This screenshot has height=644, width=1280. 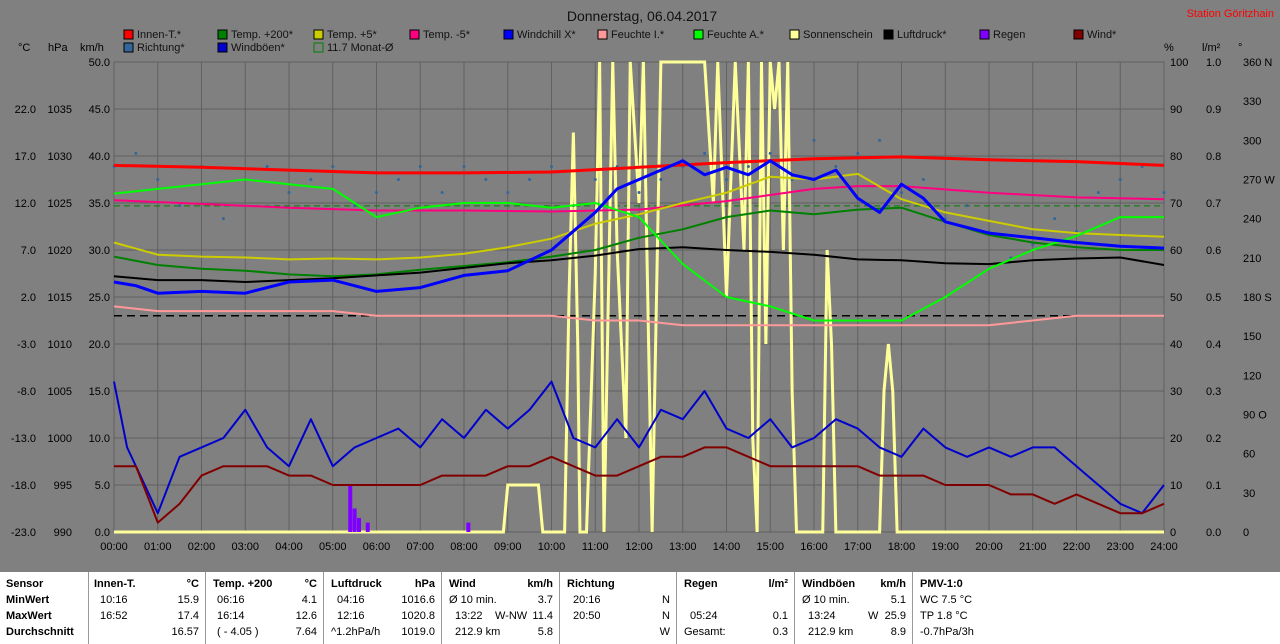 I want to click on wind-max-direction: W-NW, so click(x=511, y=616).